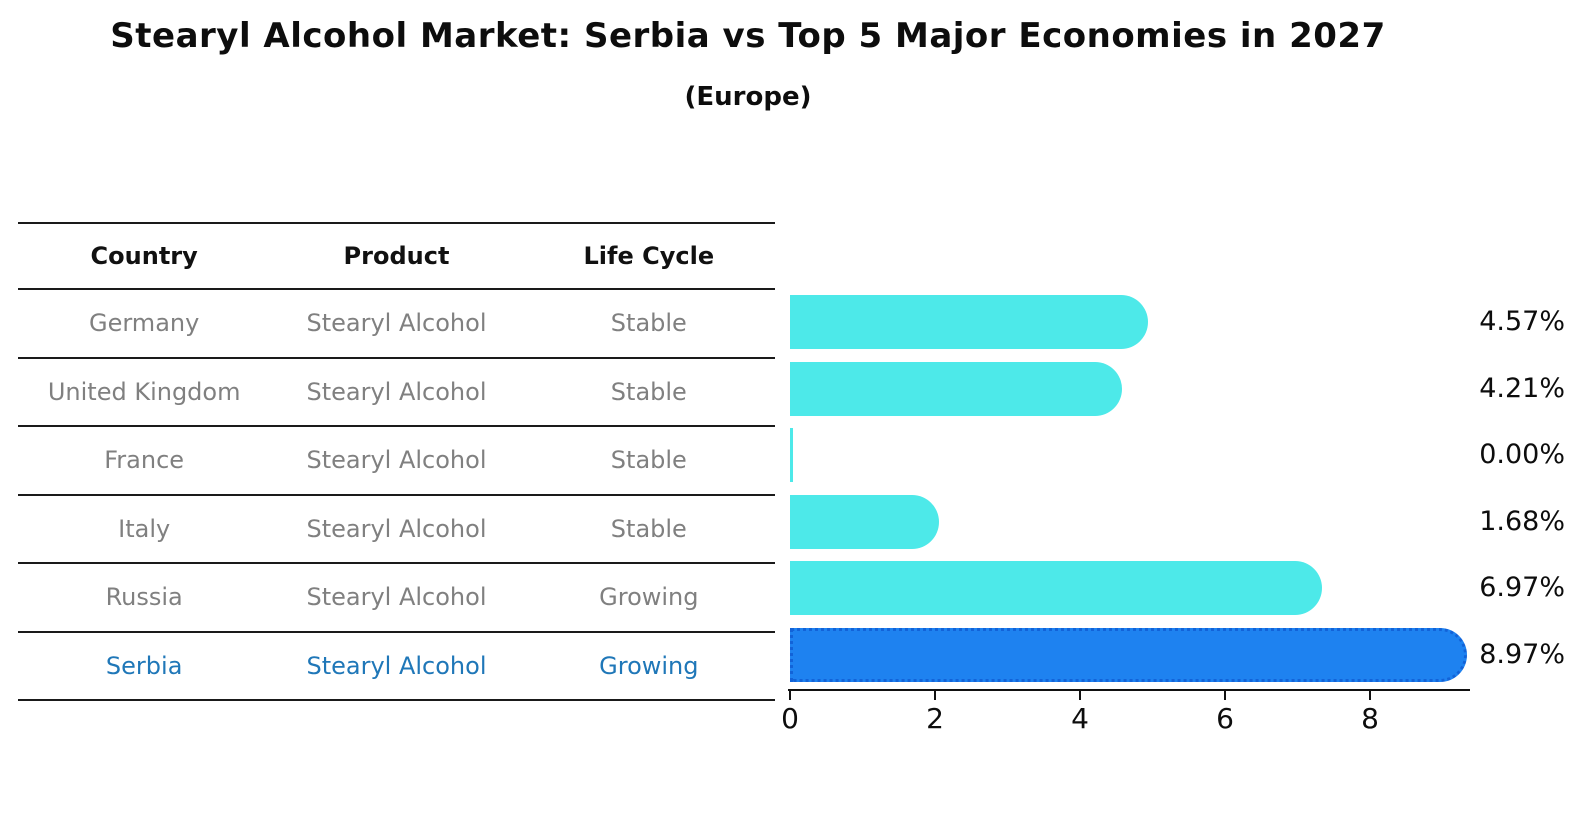  What do you see at coordinates (969, 322) in the screenshot?
I see `bar-germany` at bounding box center [969, 322].